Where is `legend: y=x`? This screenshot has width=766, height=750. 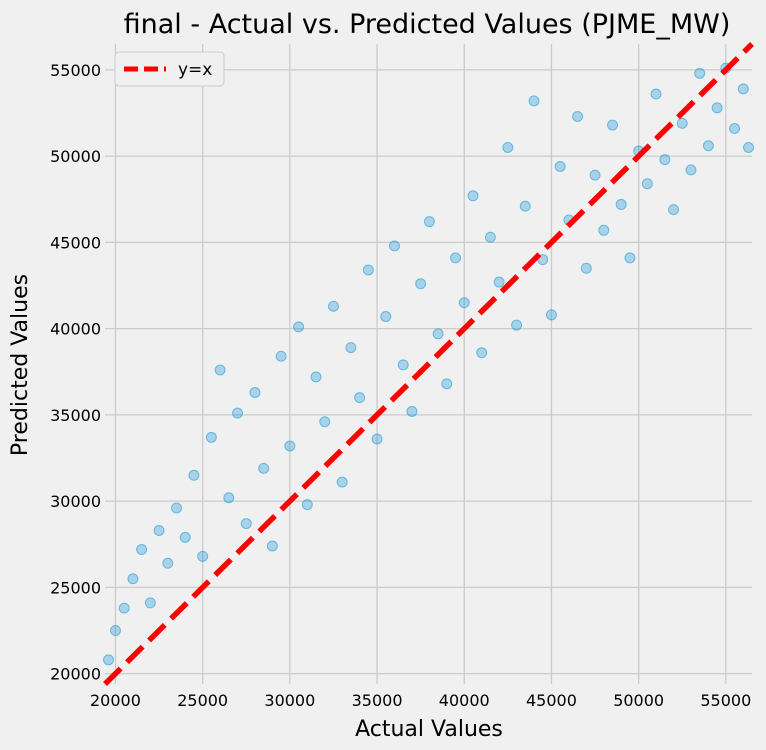
legend: y=x is located at coordinates (169, 69).